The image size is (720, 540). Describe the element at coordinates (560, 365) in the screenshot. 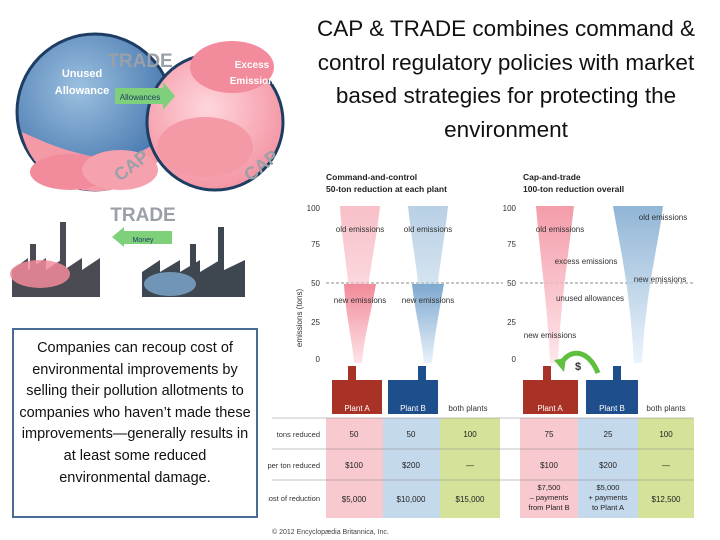

I see `payment-arrowhead` at that location.